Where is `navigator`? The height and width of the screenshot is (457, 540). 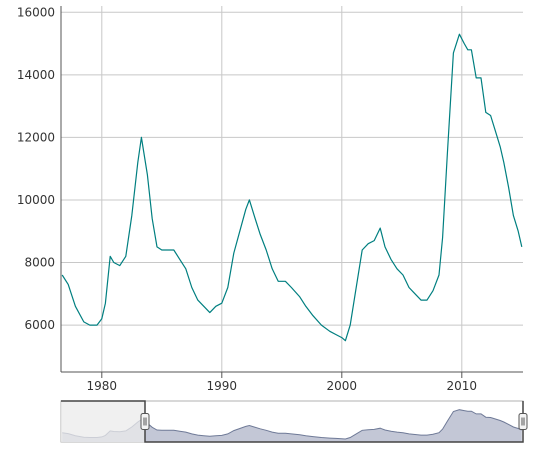
navigator is located at coordinates (294, 421).